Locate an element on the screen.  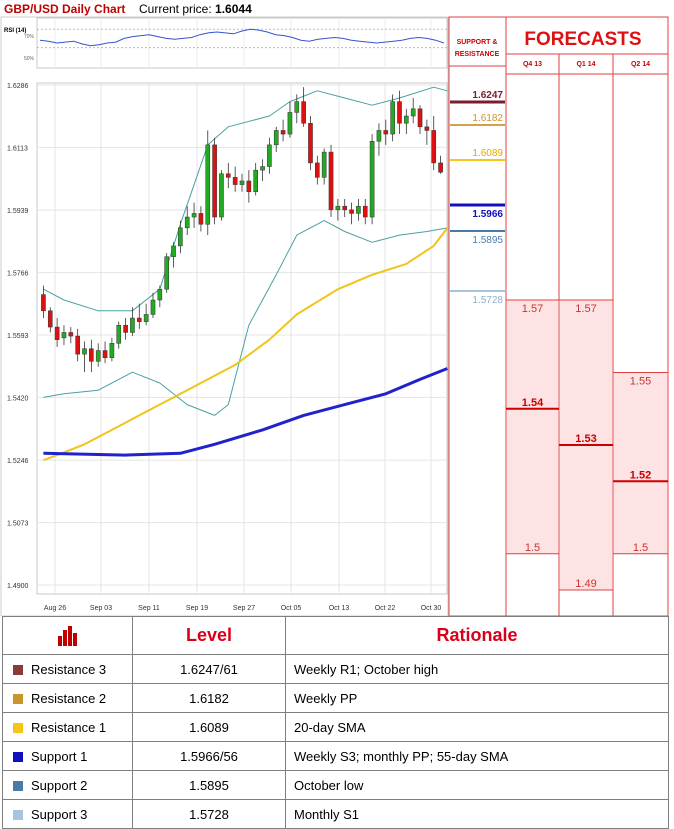
level-rationale: 20-day SMA is located at coordinates (477, 727).